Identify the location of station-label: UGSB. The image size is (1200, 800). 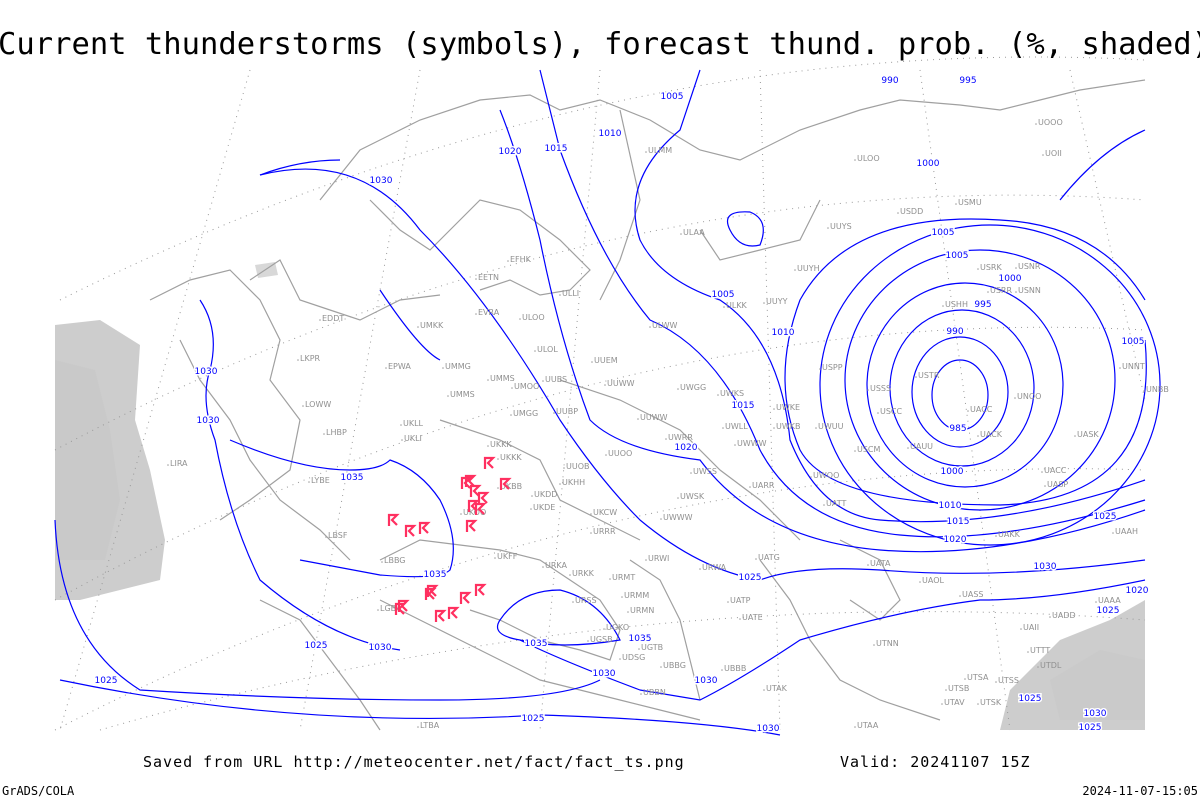
(601, 639).